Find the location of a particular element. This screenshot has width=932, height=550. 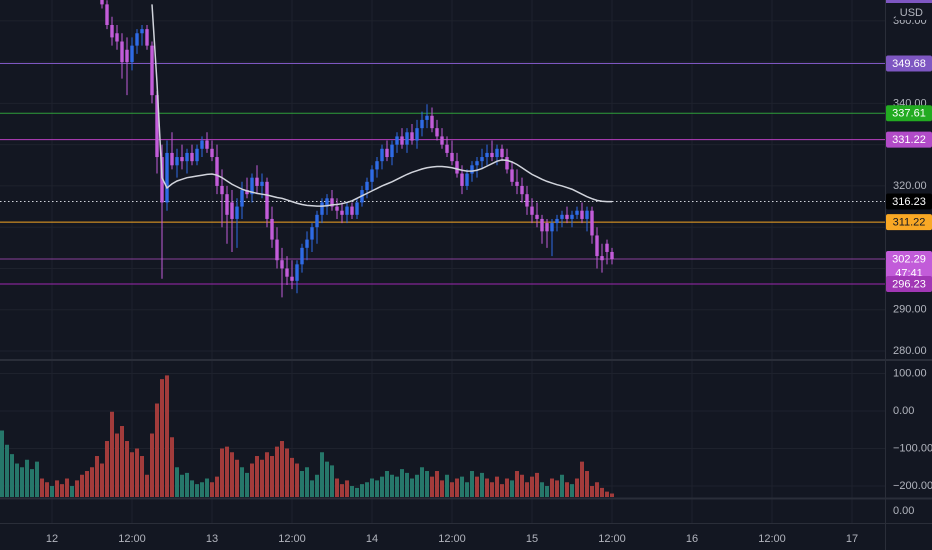

currency-box is located at coordinates (911, 12).